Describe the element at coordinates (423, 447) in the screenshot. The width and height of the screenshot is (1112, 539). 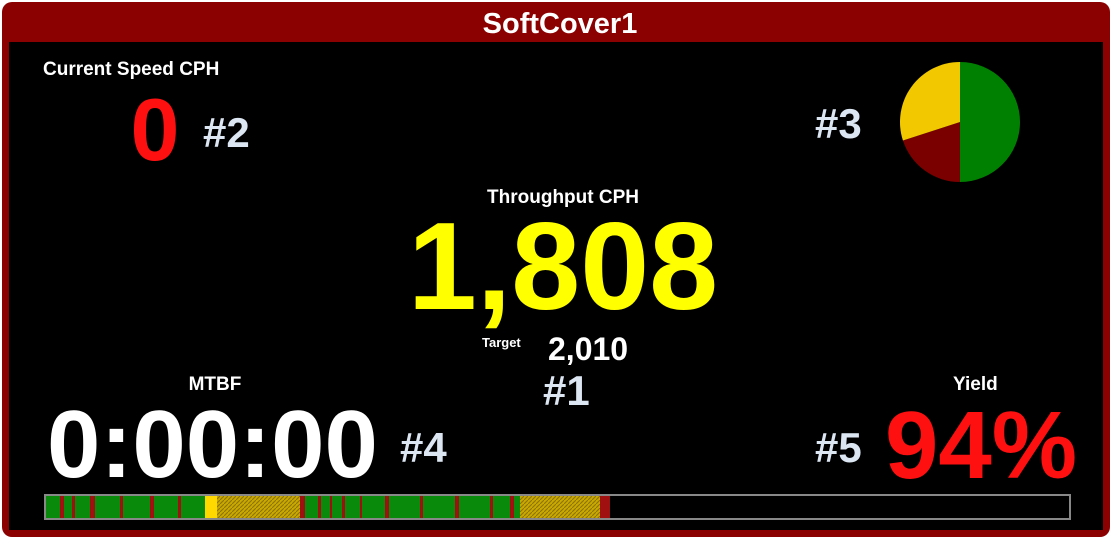
I see `callout: #4` at that location.